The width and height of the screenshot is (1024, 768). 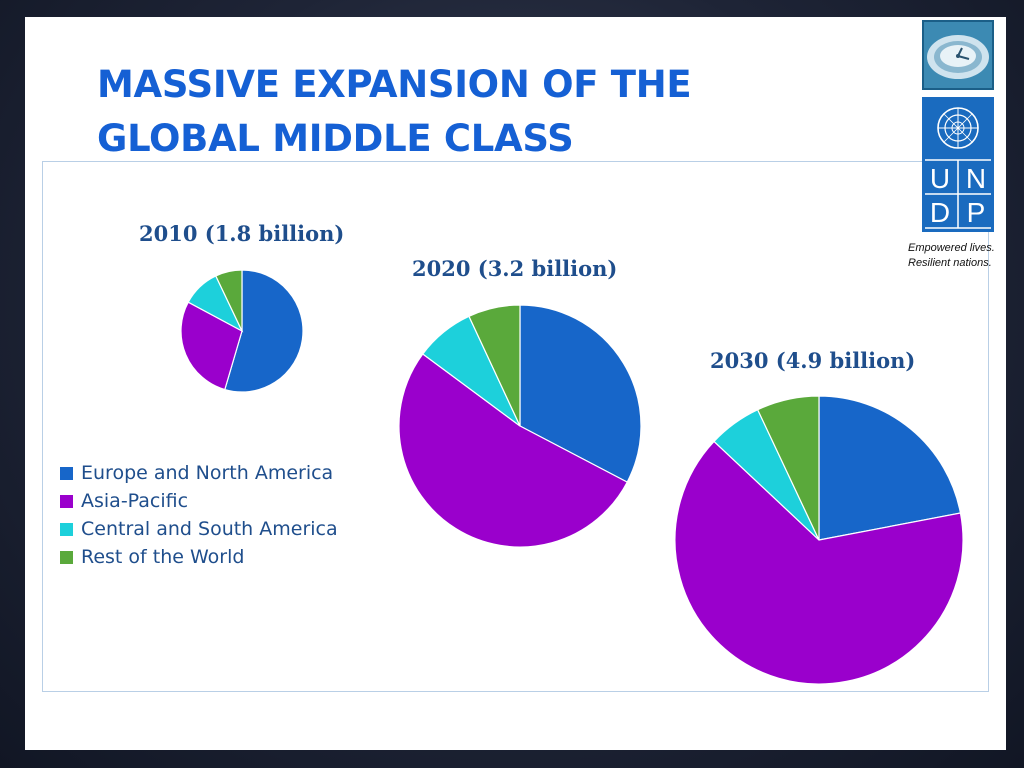 I want to click on legend-label: Rest of the World, so click(x=163, y=557).